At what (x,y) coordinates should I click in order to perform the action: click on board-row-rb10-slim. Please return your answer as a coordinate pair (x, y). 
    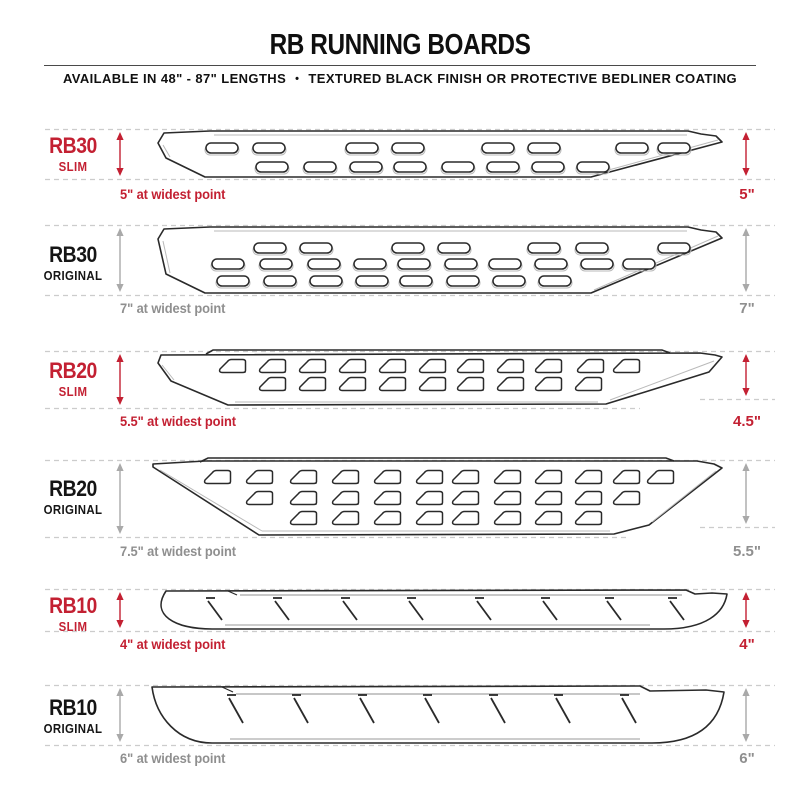
    Looking at the image, I should click on (410, 610).